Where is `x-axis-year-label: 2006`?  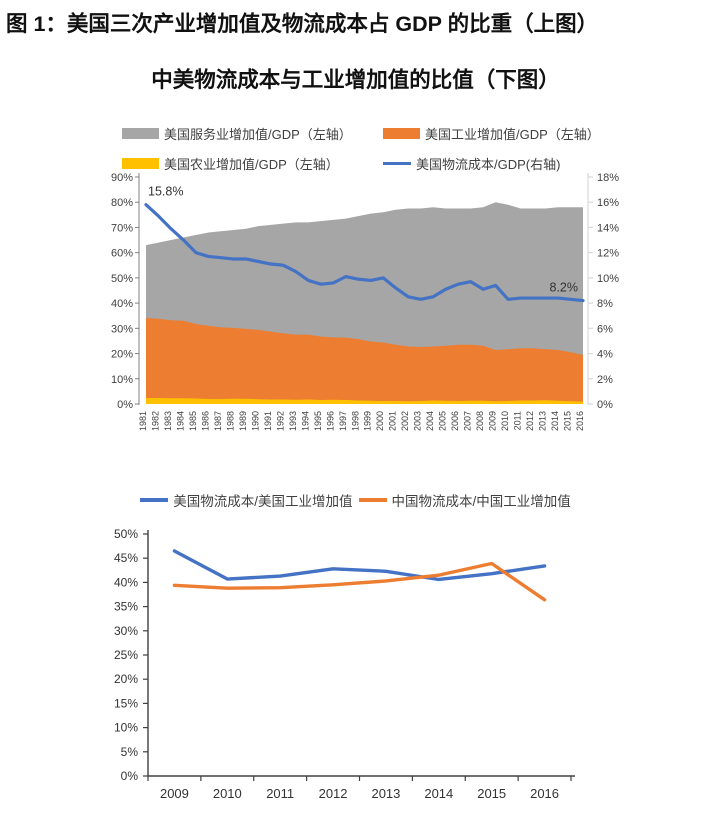
x-axis-year-label: 2006 is located at coordinates (455, 421).